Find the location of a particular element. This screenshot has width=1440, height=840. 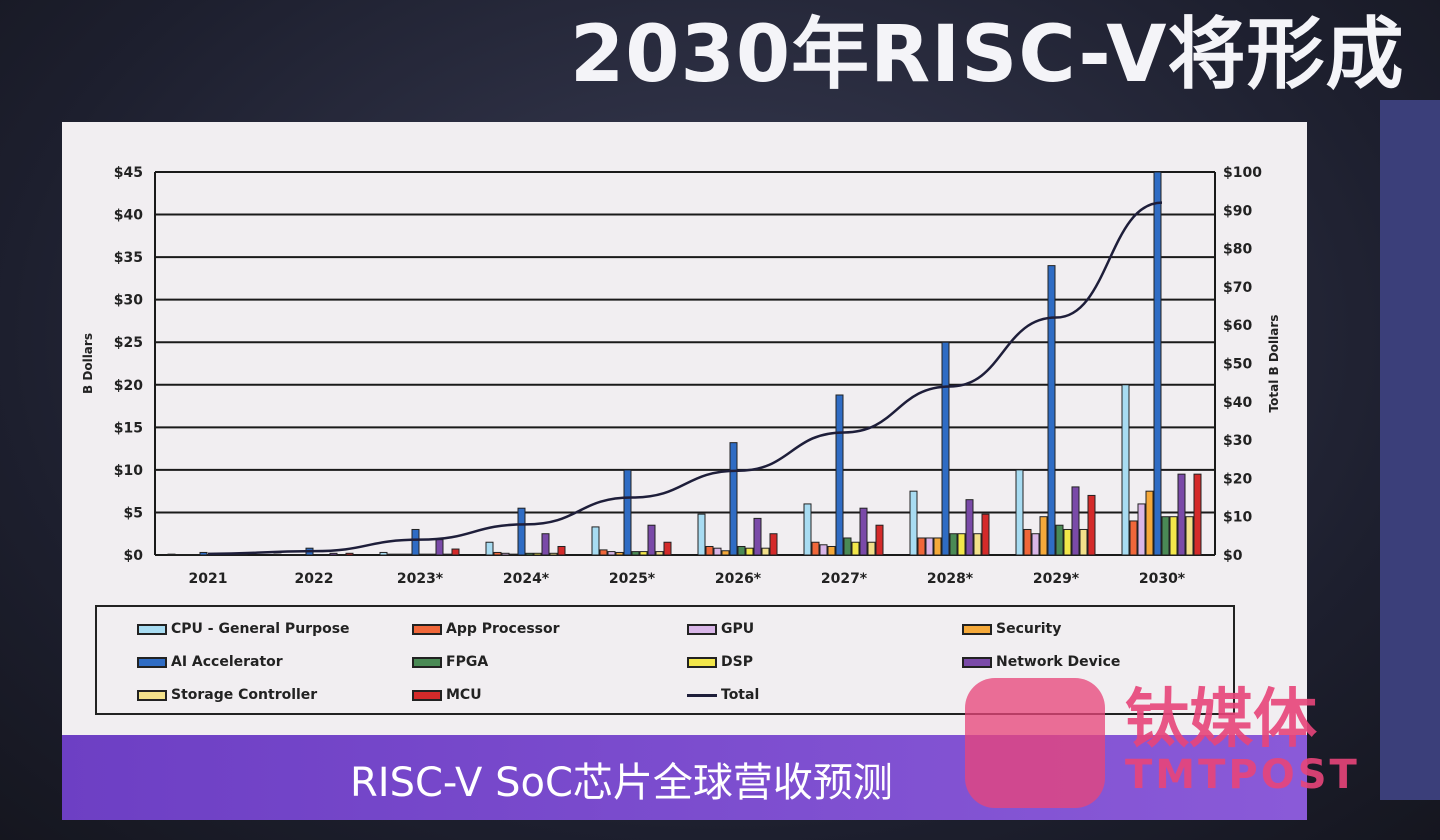

y-tick-label: $5 is located at coordinates (133, 513).